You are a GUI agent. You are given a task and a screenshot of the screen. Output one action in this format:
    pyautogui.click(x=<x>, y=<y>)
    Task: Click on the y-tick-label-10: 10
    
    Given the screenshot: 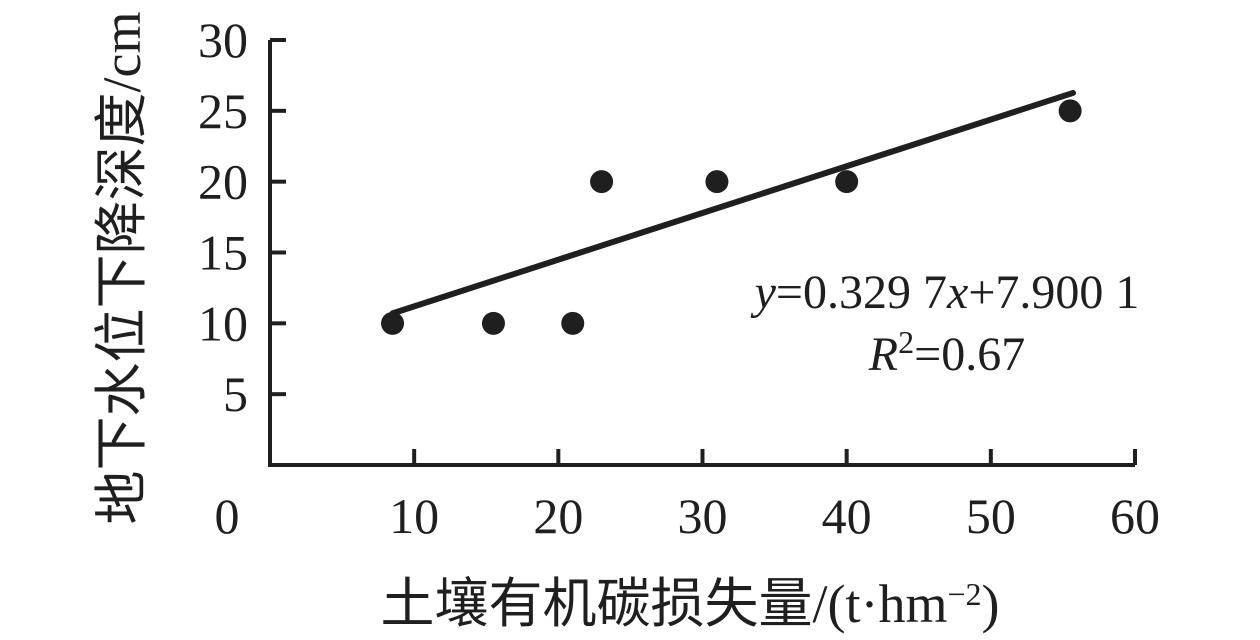 What is the action you would take?
    pyautogui.click(x=223, y=323)
    